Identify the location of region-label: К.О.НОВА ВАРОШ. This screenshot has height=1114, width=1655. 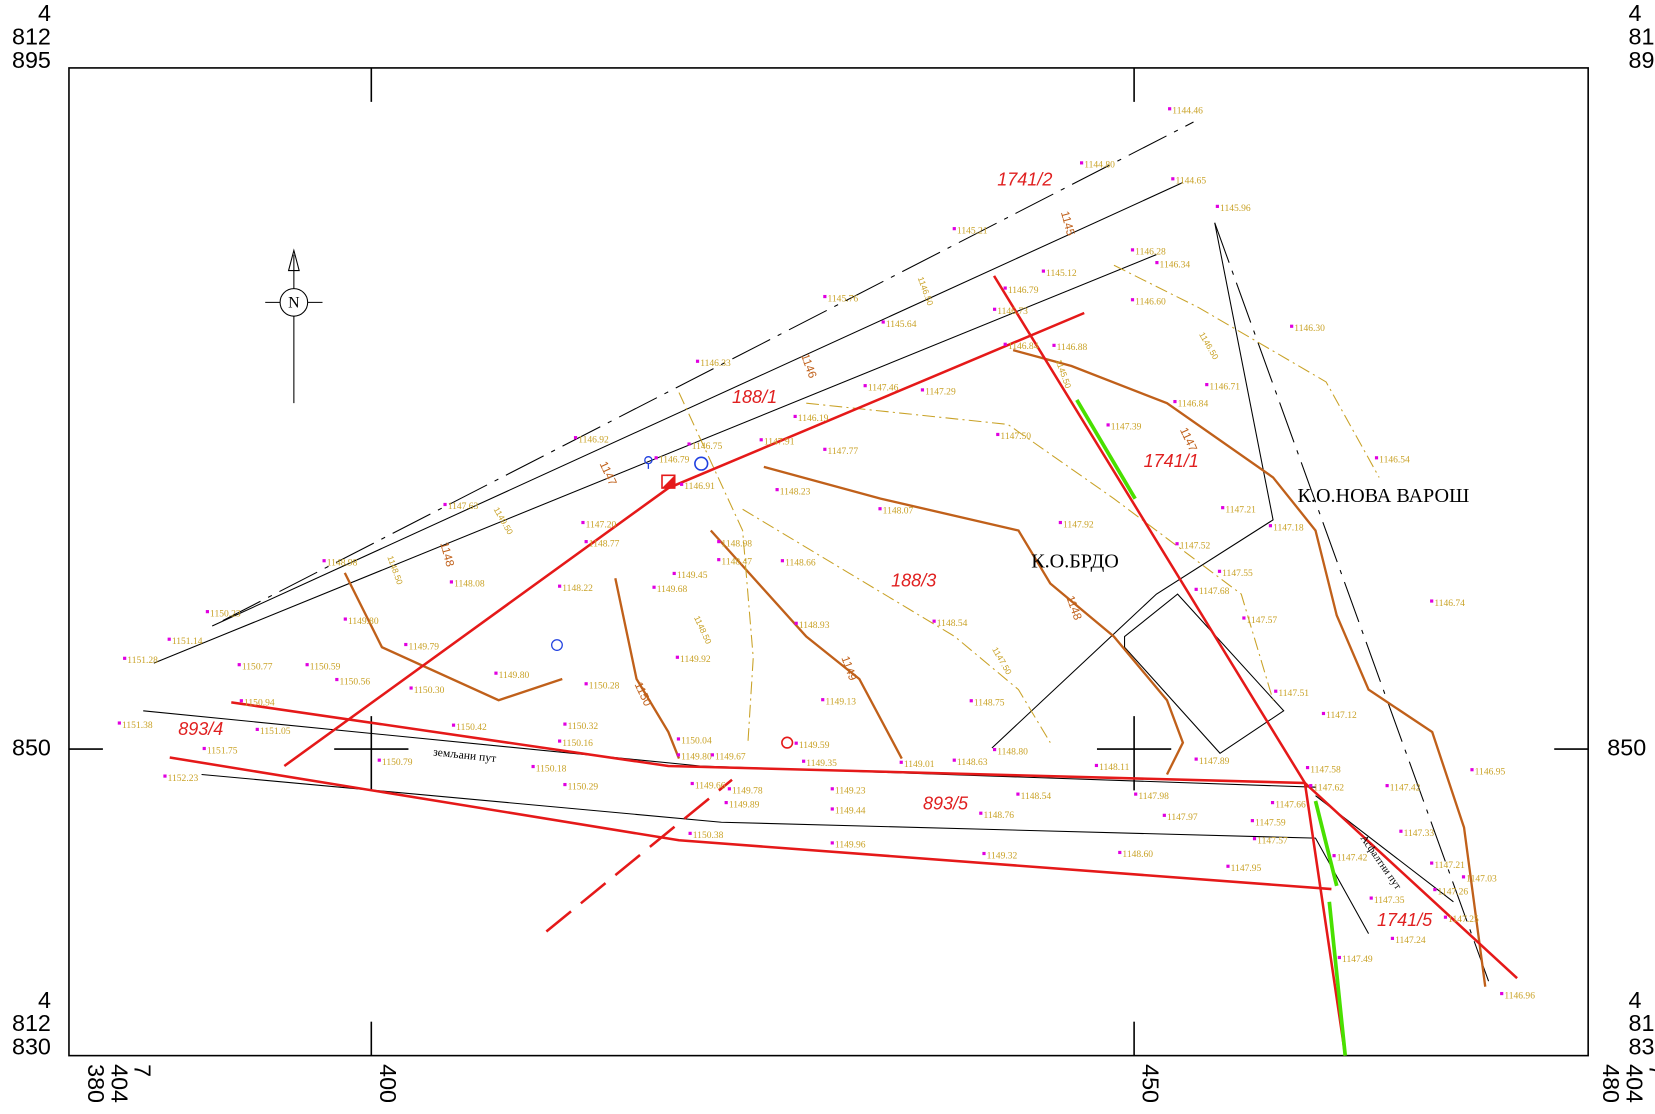
(1383, 496).